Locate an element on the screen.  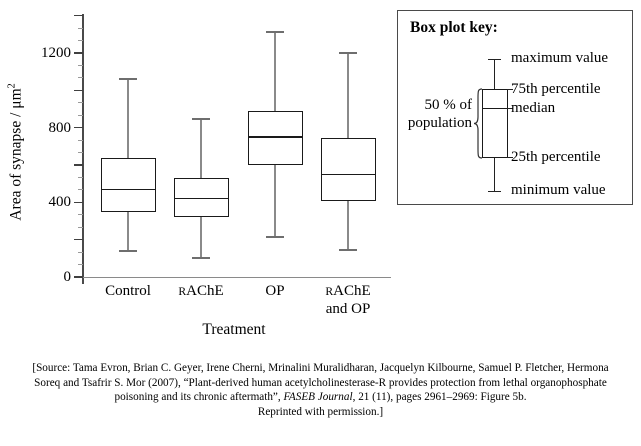
key-connector-median is located at coordinates (510, 108).